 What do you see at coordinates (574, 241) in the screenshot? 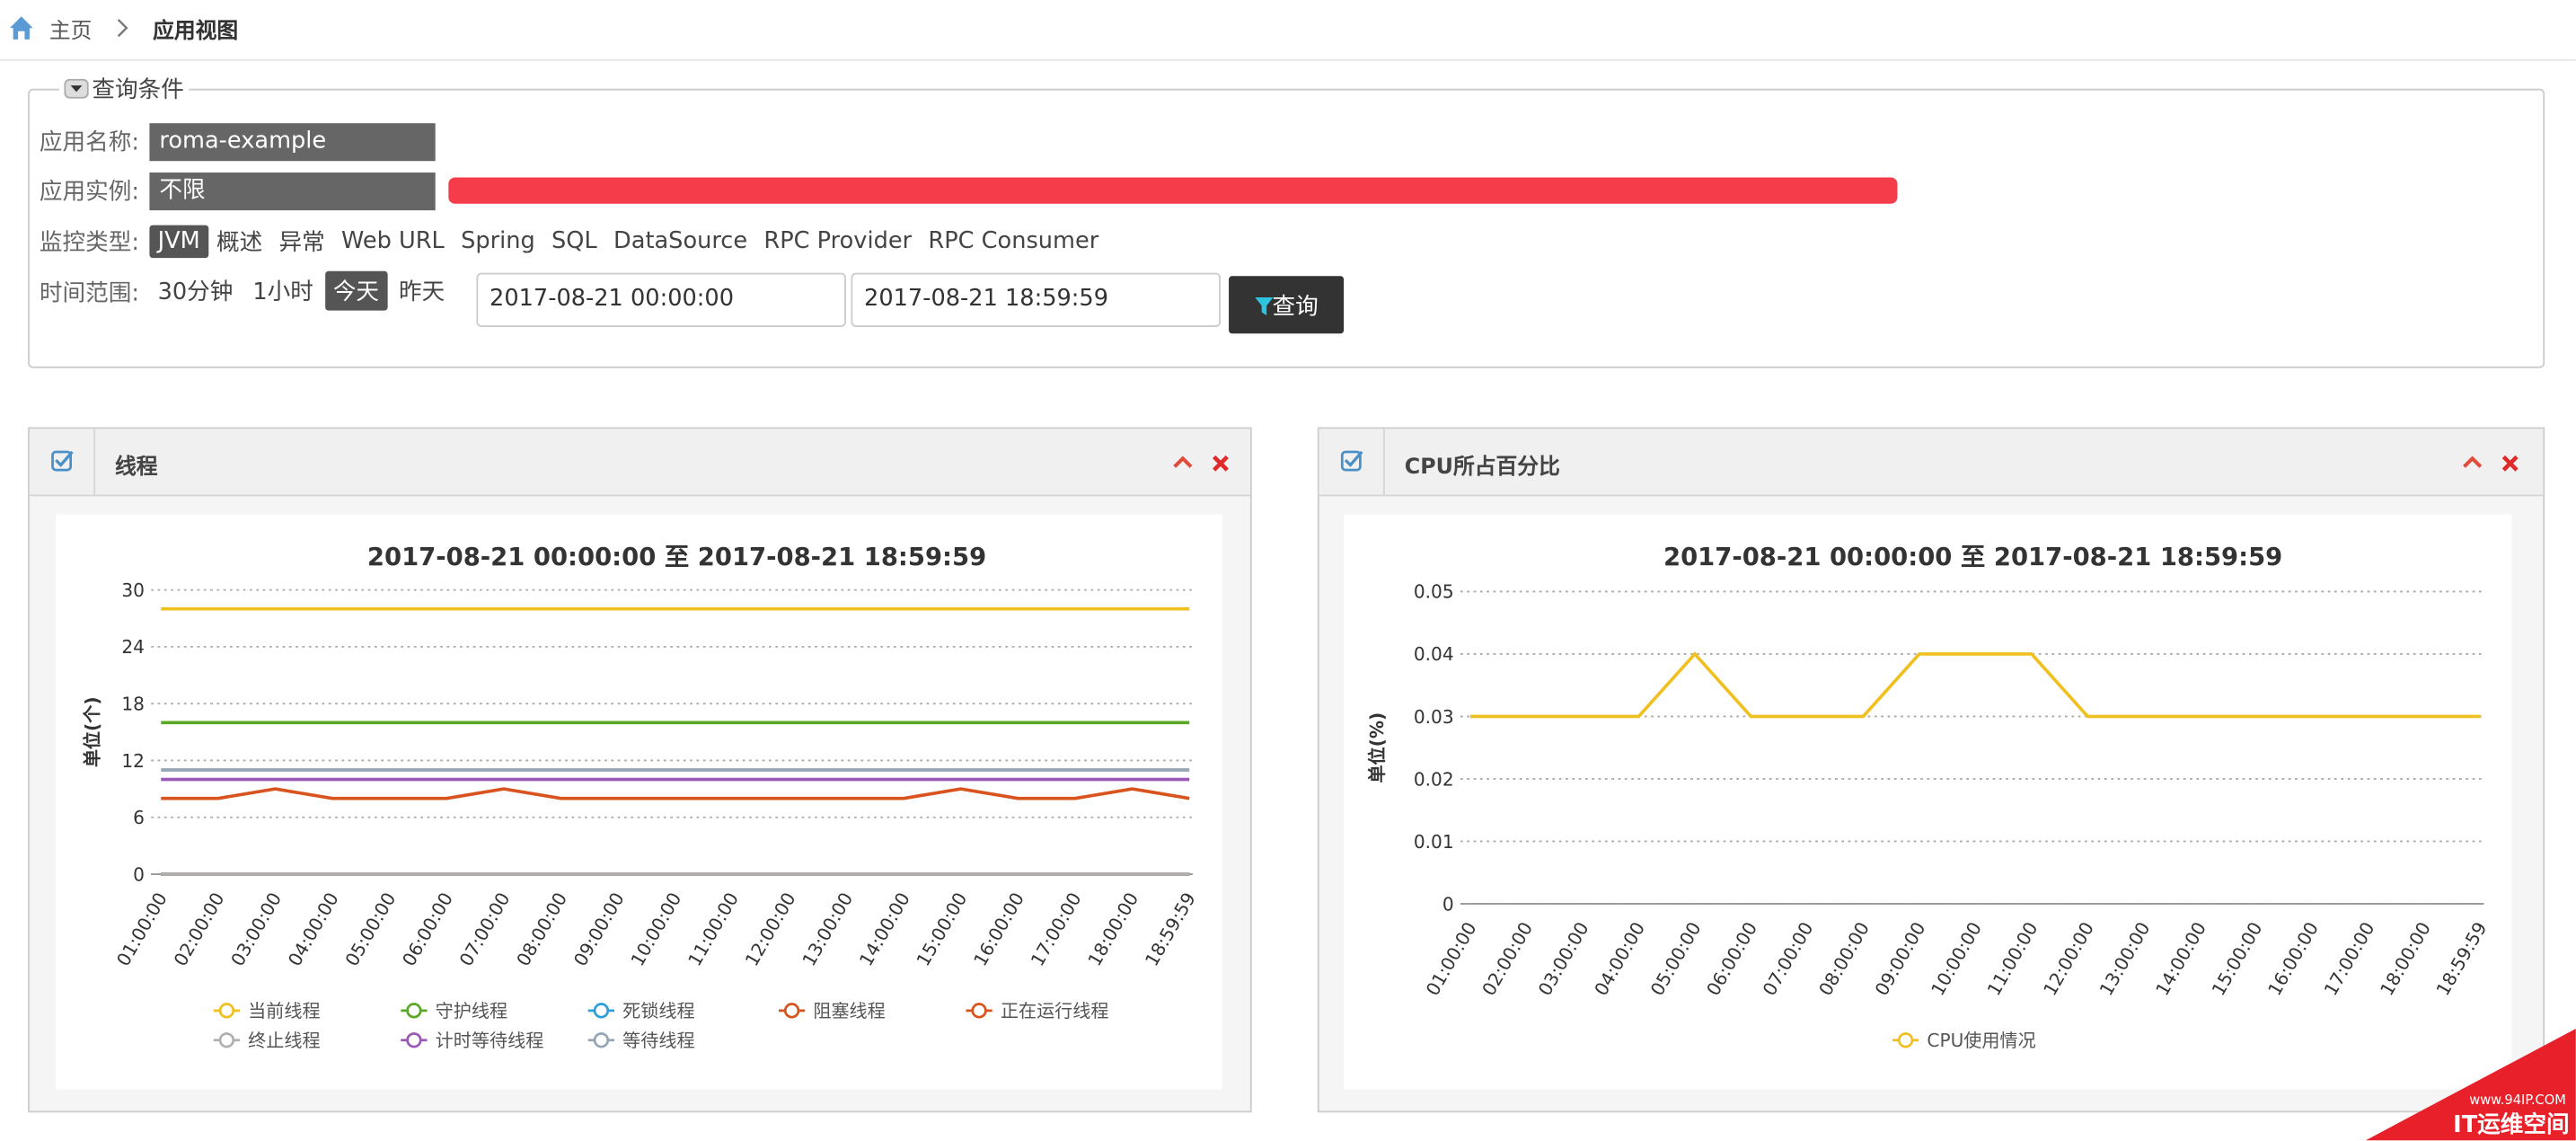
I see `option: SQL` at bounding box center [574, 241].